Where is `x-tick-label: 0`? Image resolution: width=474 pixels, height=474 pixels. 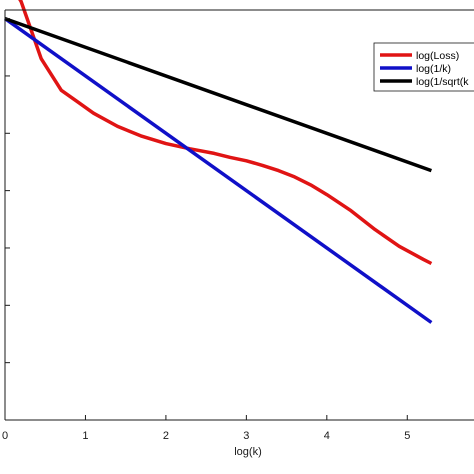
x-tick-label: 0 is located at coordinates (5, 436).